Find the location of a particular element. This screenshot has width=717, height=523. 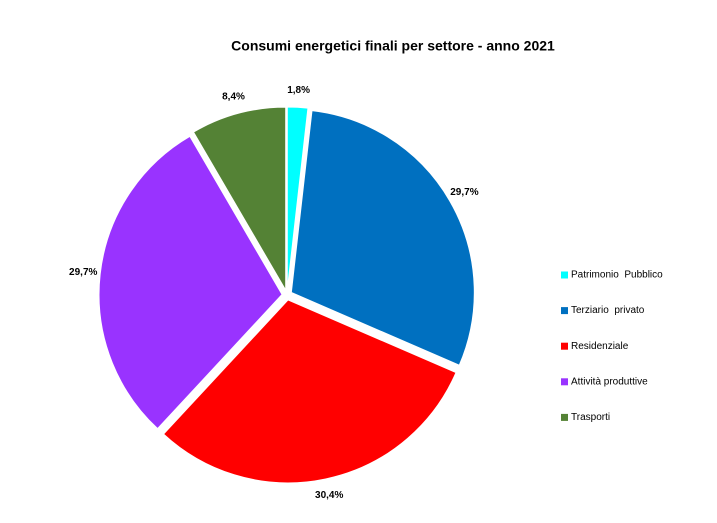

legend-label: Residenziale is located at coordinates (600, 346).